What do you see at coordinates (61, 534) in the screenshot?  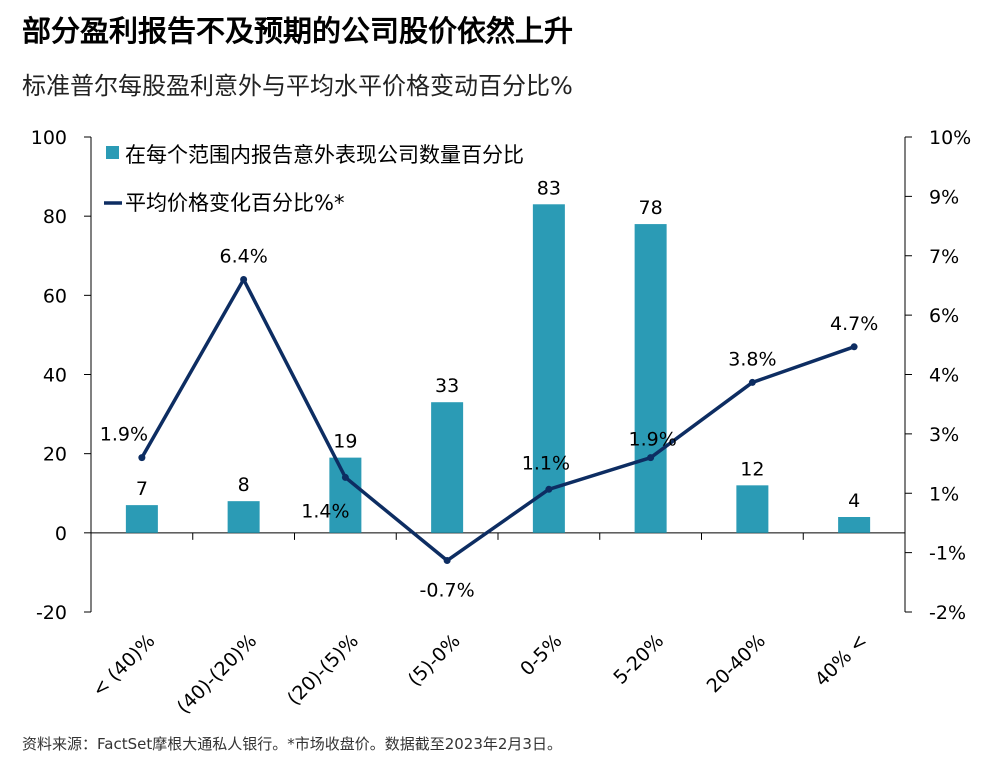 I see `left-axis-tick-label: 0` at bounding box center [61, 534].